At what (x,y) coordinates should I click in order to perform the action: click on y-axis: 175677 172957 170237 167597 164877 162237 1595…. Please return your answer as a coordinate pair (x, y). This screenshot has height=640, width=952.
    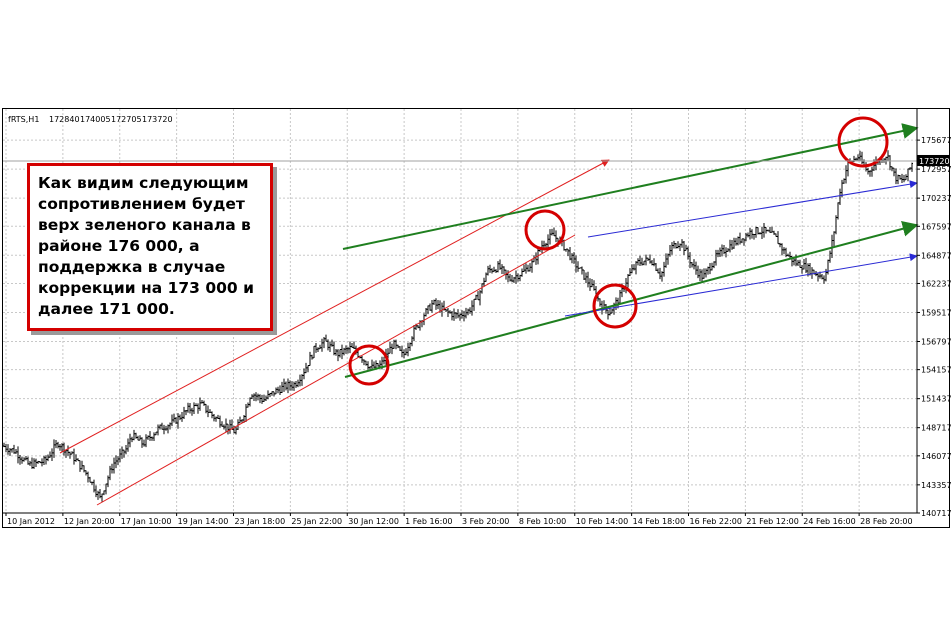
    Looking at the image, I should click on (933, 313).